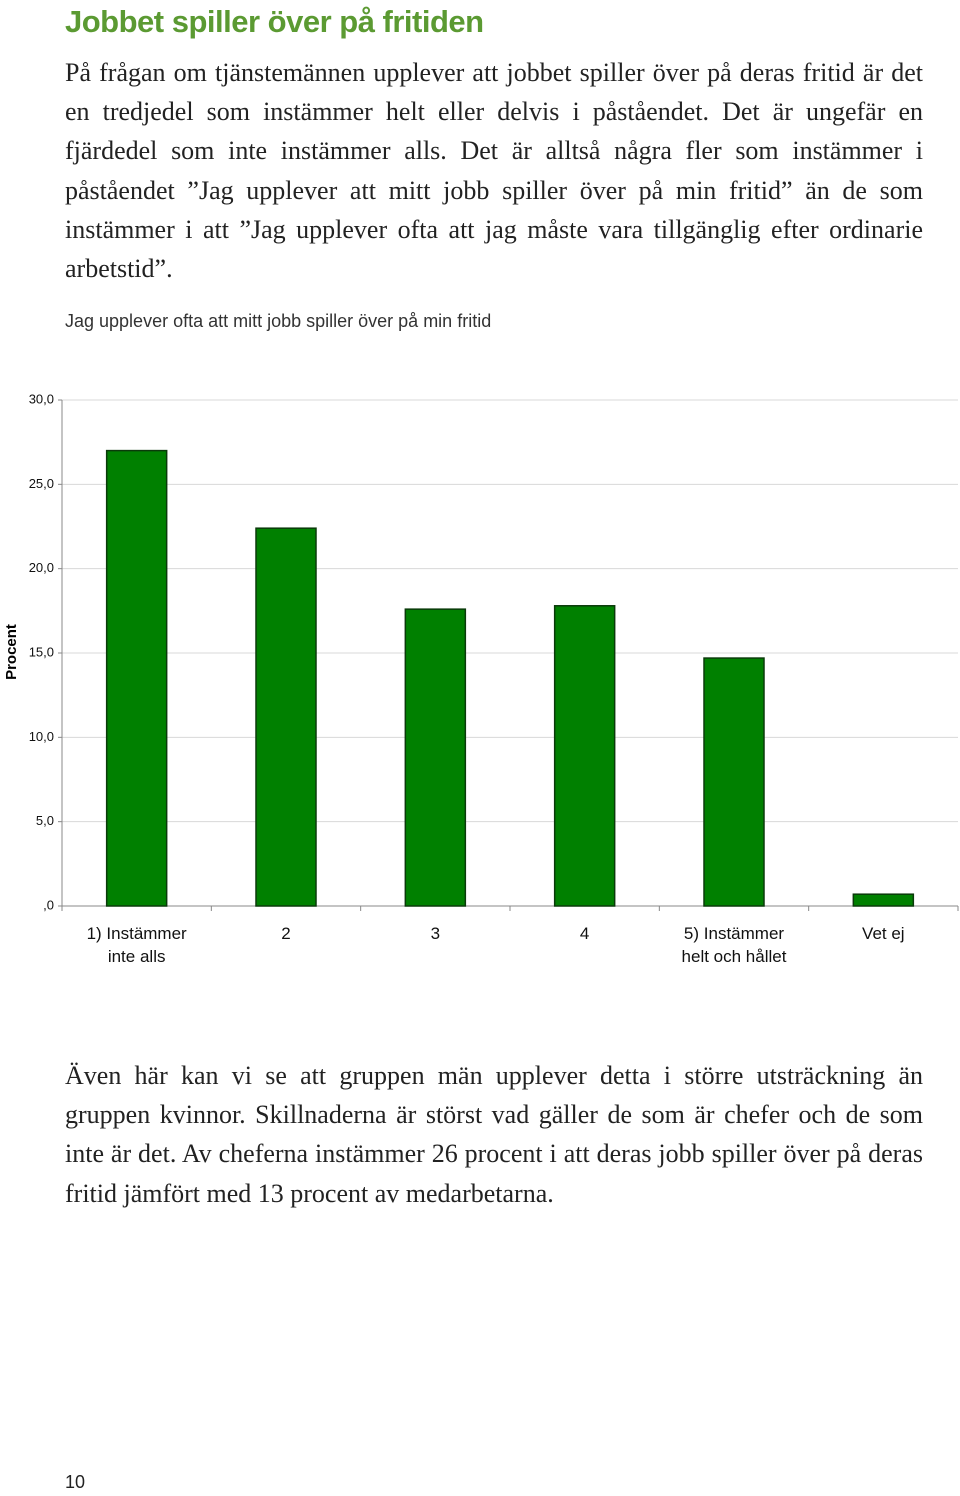  I want to click on y-tick-label: ,0, so click(48, 904).